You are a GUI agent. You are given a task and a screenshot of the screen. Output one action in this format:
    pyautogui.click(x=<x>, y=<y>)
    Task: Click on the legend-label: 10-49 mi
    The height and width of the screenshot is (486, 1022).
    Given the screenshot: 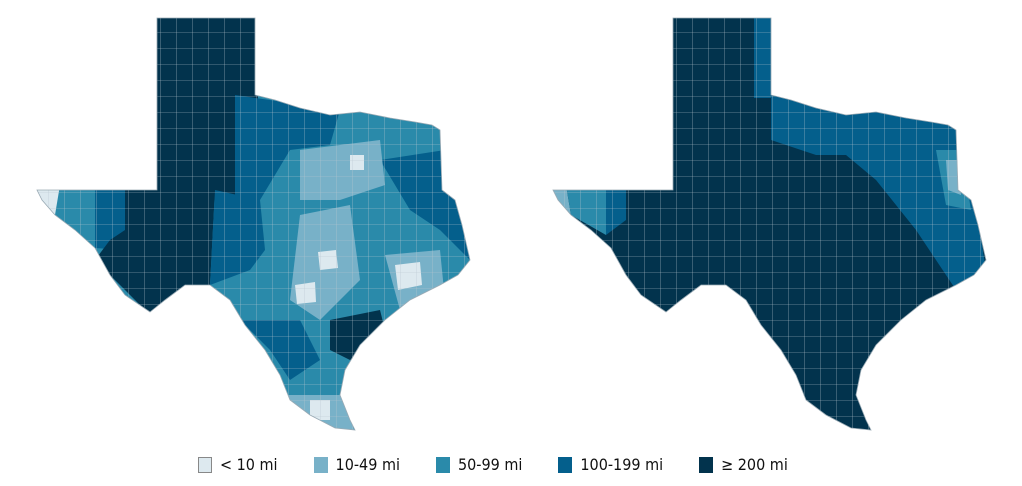 What is the action you would take?
    pyautogui.click(x=367, y=464)
    